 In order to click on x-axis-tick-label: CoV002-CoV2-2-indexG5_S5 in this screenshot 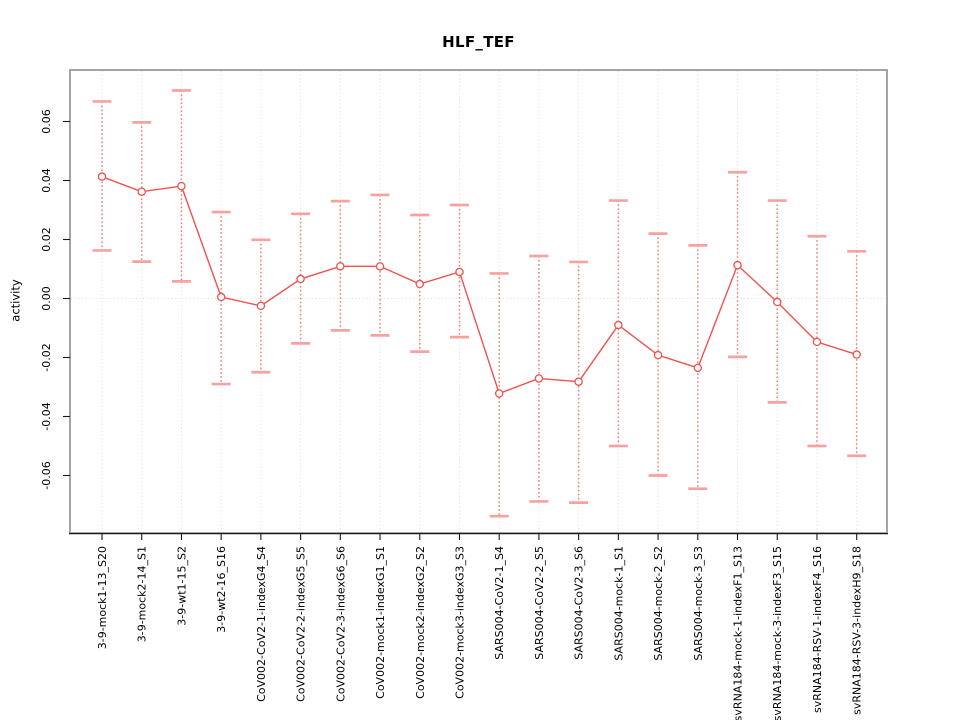, I will do `click(301, 624)`.